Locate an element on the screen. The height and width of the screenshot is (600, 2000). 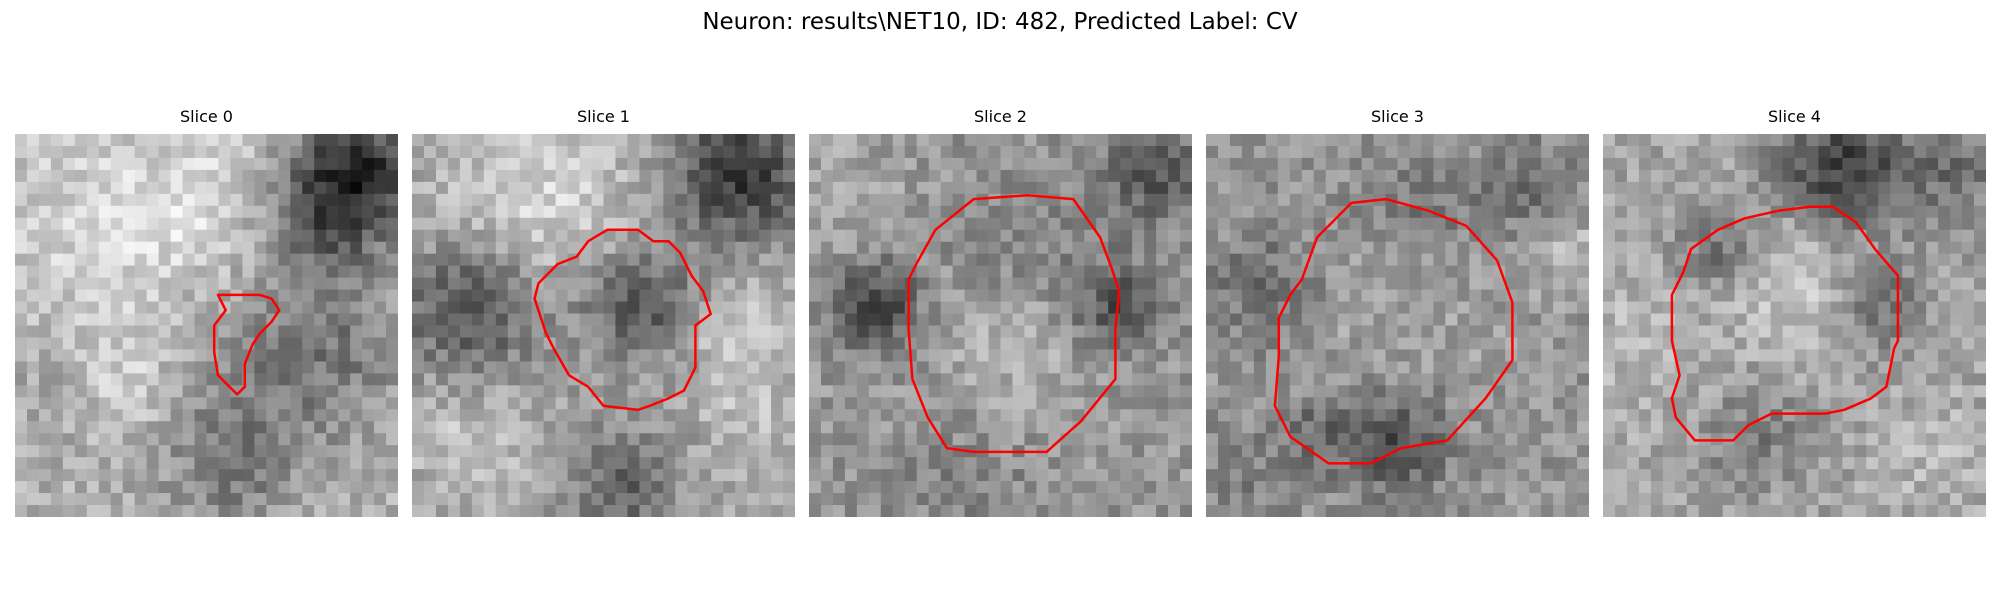
slice-panel-0: Slice 0 is located at coordinates (206, 312).